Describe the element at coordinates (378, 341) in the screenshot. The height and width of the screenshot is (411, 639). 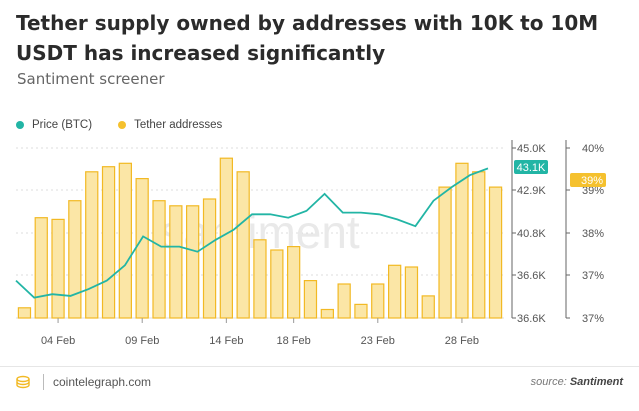
I see `x-tick-label: 23 Feb` at that location.